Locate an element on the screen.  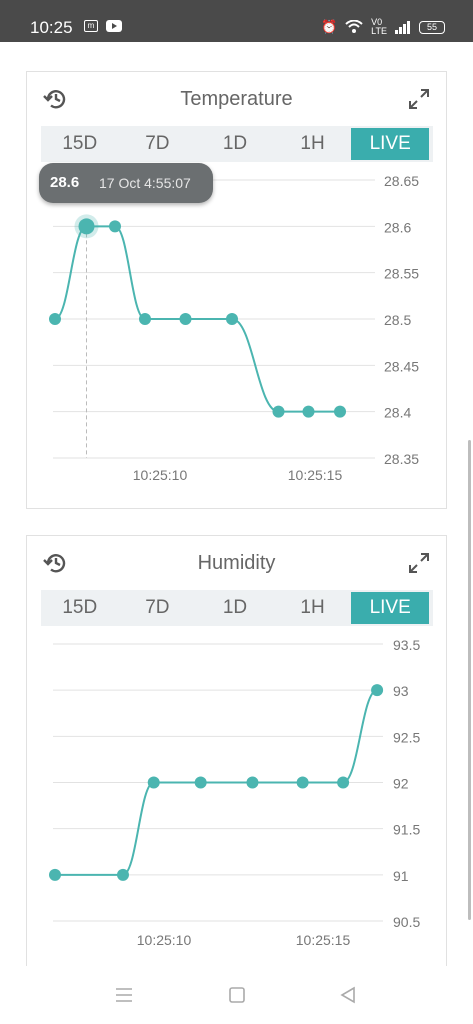
y-tick-label: 92 is located at coordinates (401, 784).